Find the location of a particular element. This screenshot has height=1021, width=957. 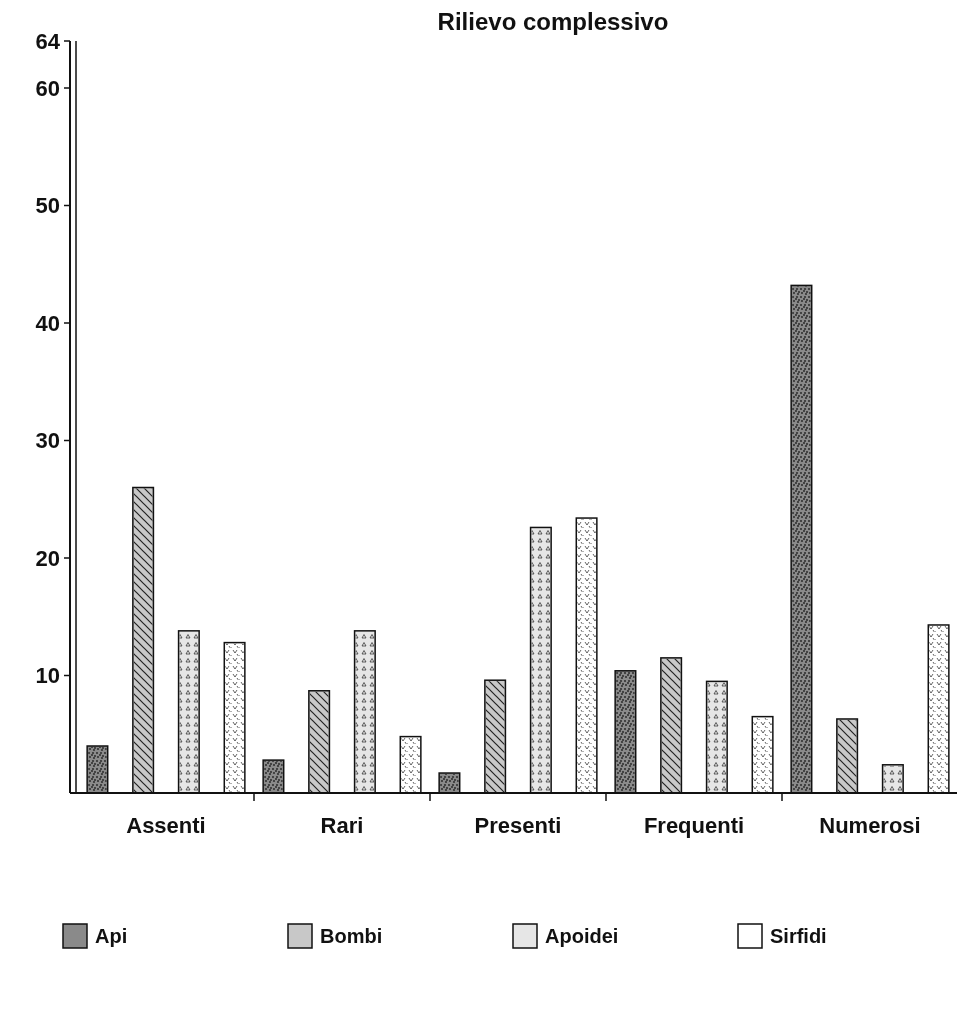

x-tick-label: Rari is located at coordinates (342, 825).